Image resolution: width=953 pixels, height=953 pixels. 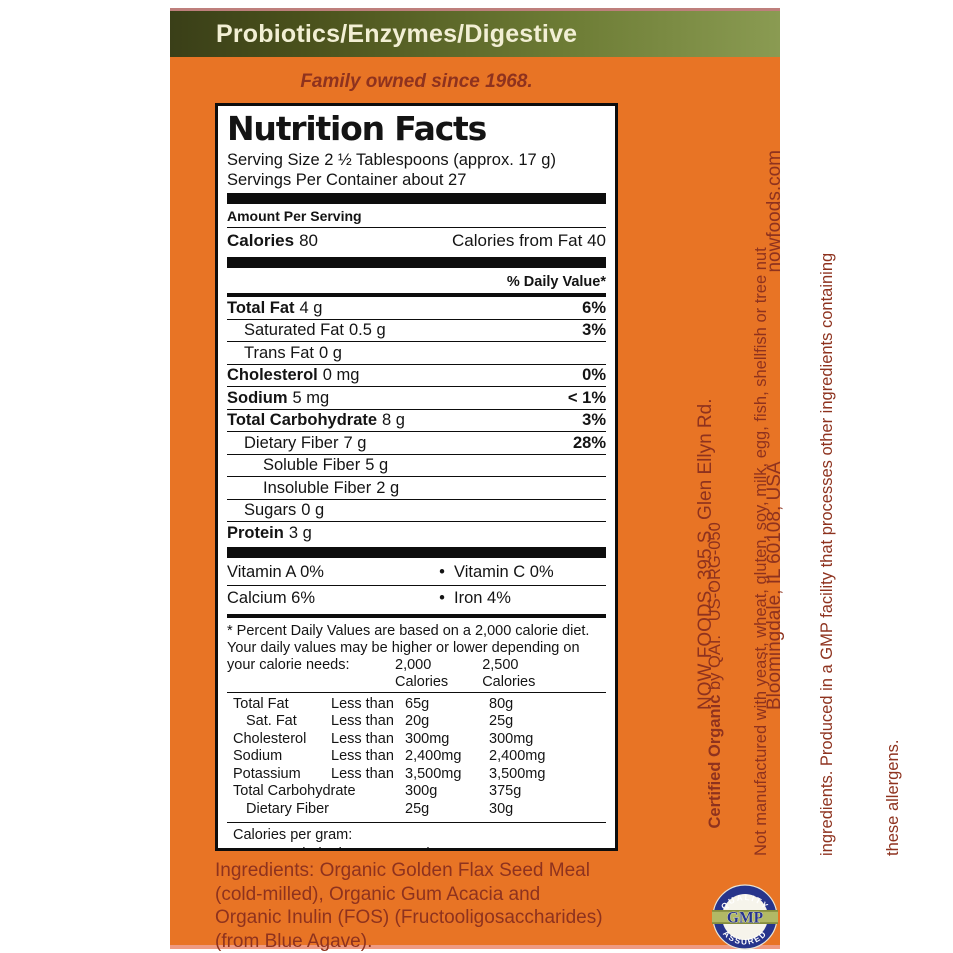 What do you see at coordinates (427, 738) in the screenshot?
I see `ref-2000: 300mg` at bounding box center [427, 738].